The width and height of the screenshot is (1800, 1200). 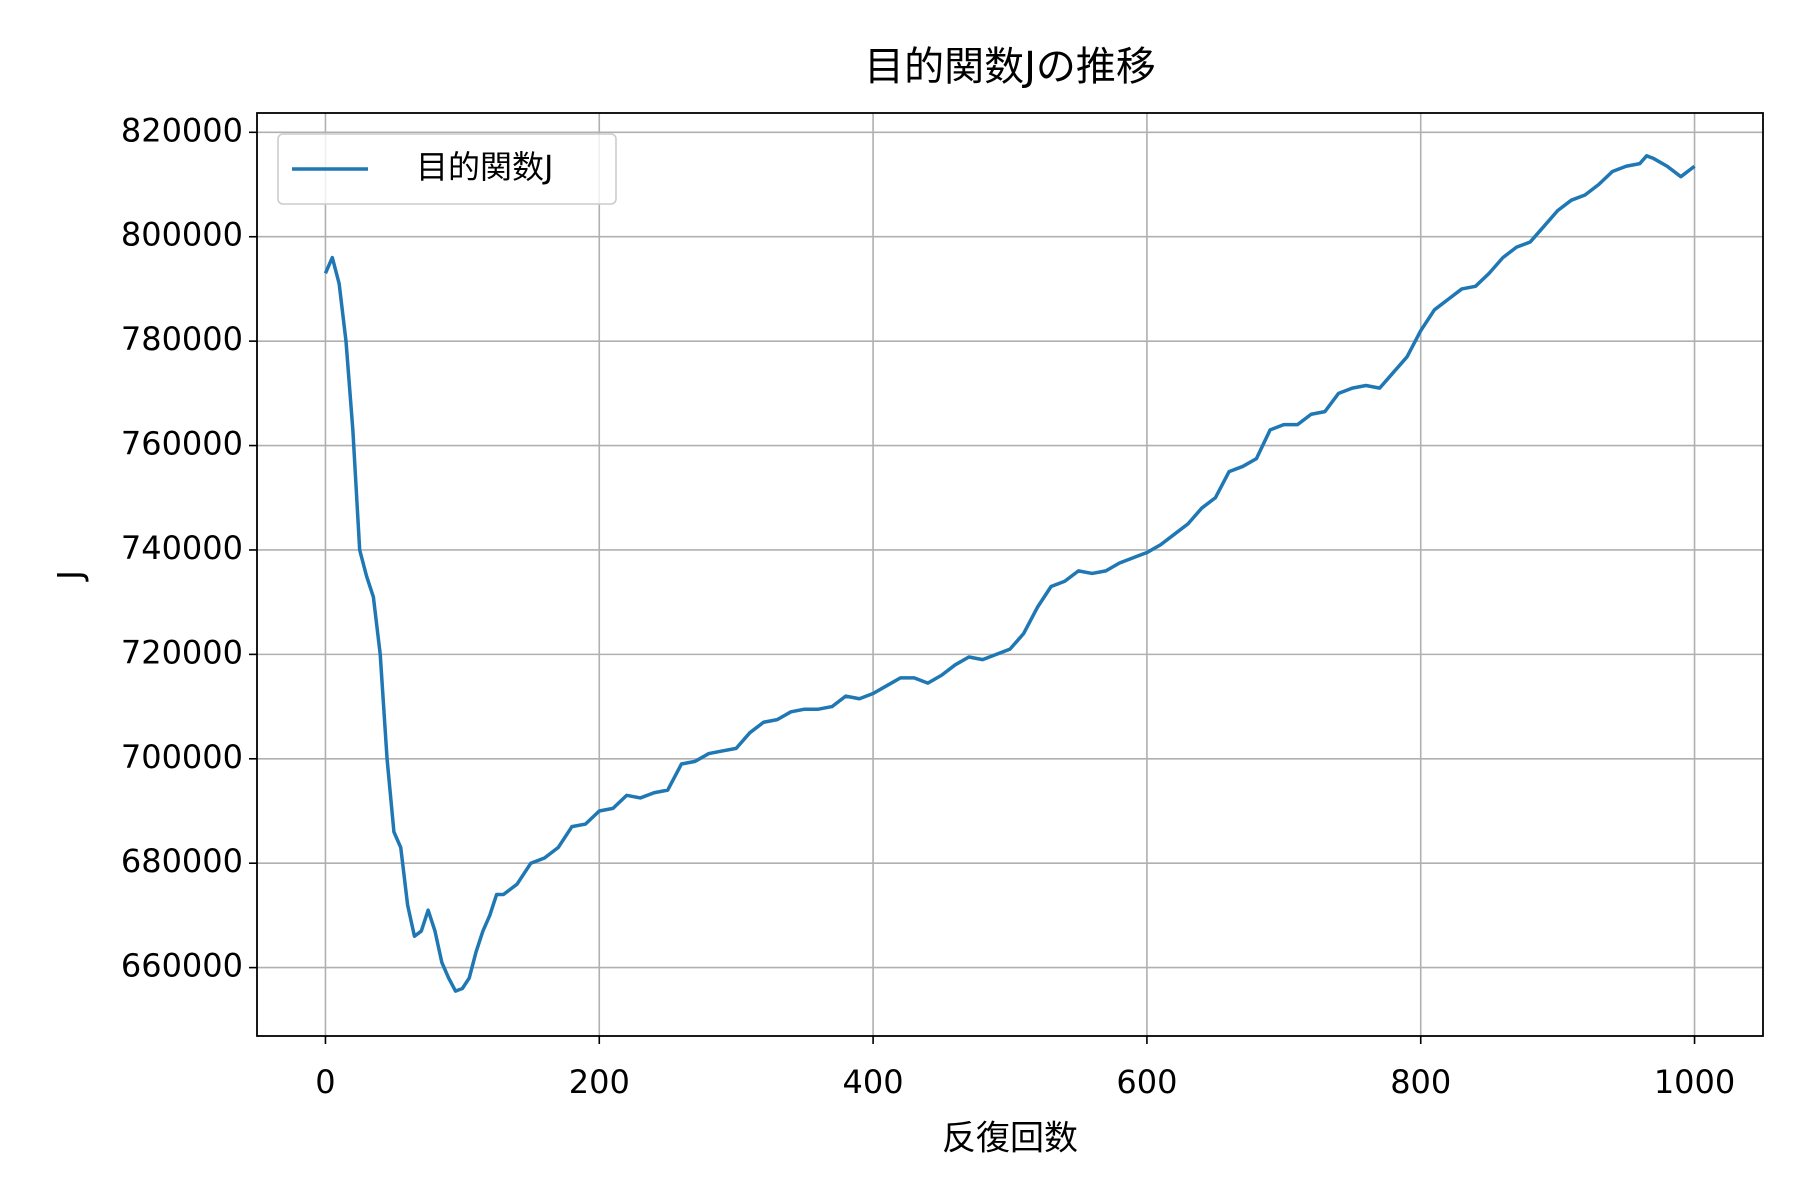 I want to click on y-tick-label: 780000, so click(x=182, y=339).